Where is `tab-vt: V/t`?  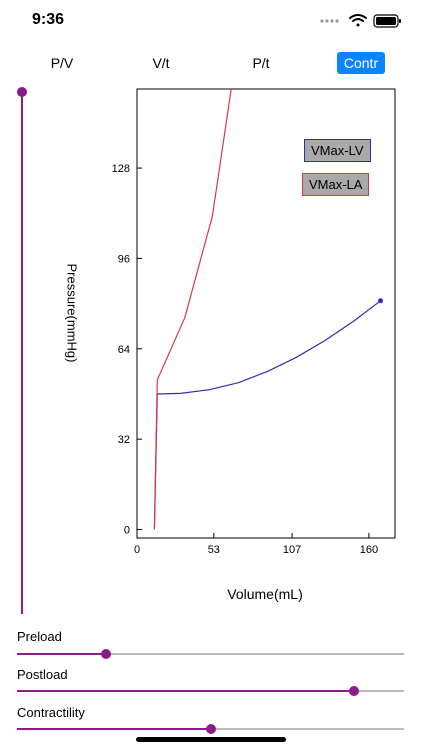 tab-vt: V/t is located at coordinates (161, 63).